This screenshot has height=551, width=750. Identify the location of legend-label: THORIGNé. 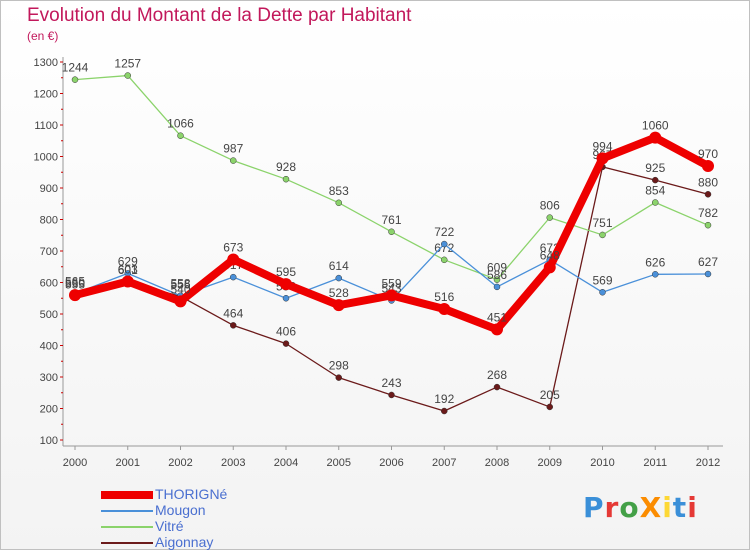
(191, 494).